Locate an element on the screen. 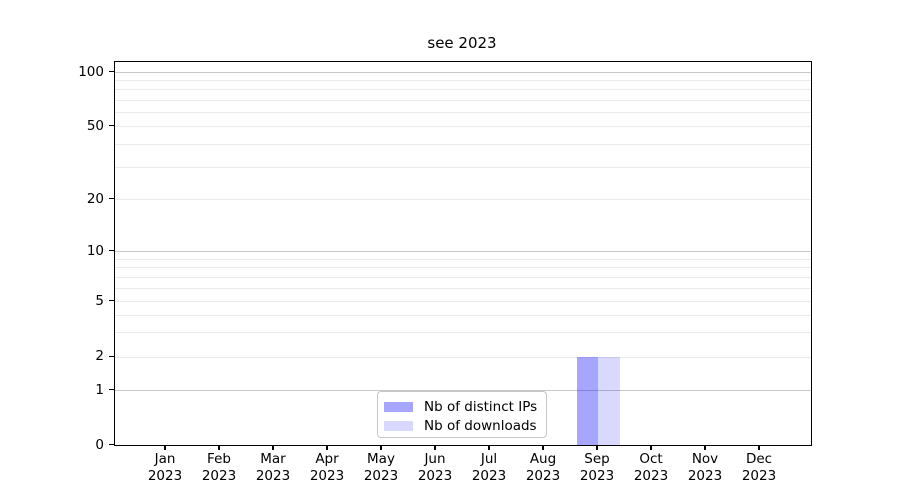 The image size is (900, 500). x-tick-label: Aug 2023 is located at coordinates (543, 467).